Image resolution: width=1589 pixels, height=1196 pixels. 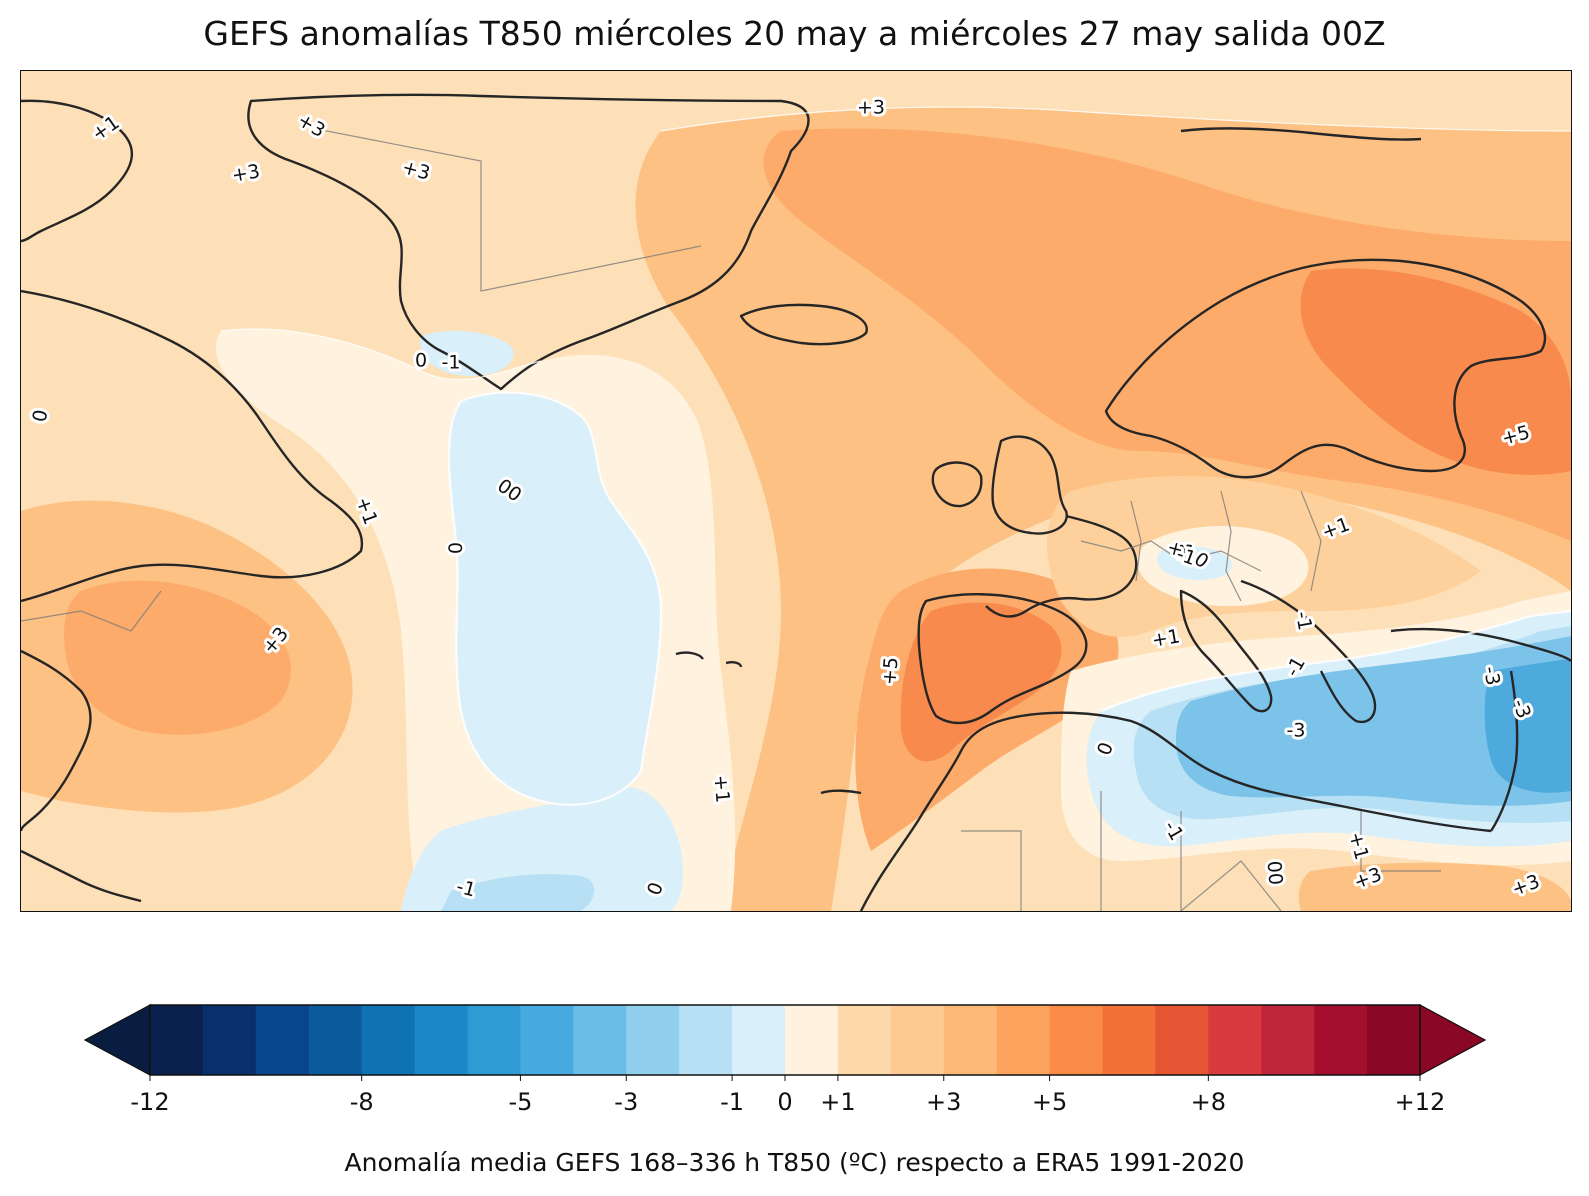 What do you see at coordinates (1527, 726) in the screenshot?
I see `anomaly-field-cool5-east` at bounding box center [1527, 726].